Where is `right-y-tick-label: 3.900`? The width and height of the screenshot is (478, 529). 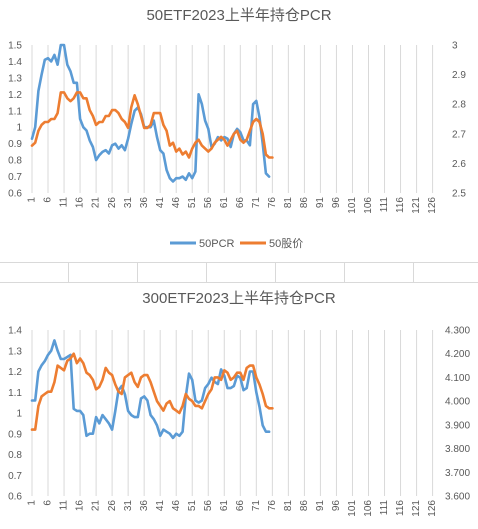
right-y-tick-label: 3.900 is located at coordinates (457, 425).